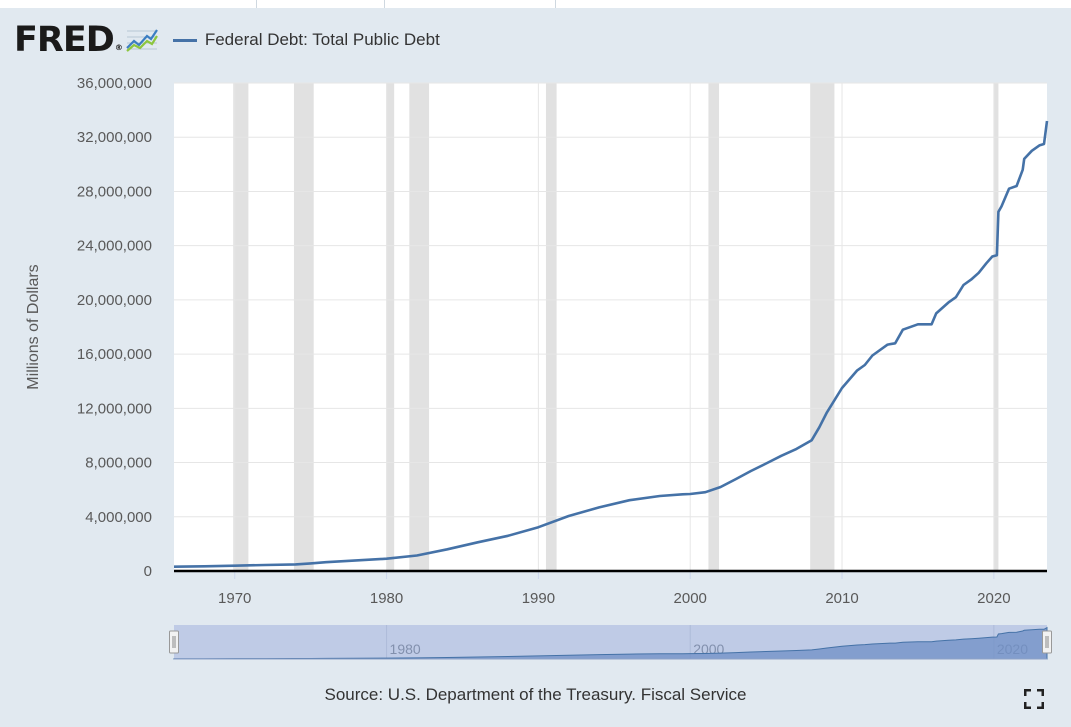  Describe the element at coordinates (610, 643) in the screenshot. I see `navigator-series-area` at that location.